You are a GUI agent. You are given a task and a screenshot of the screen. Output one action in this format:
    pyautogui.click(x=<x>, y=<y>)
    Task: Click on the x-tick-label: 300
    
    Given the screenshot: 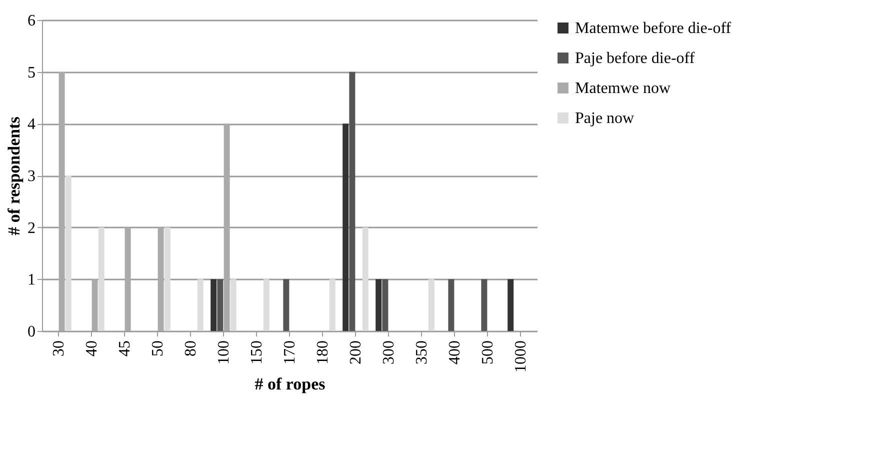 What is the action you would take?
    pyautogui.click(x=389, y=352)
    